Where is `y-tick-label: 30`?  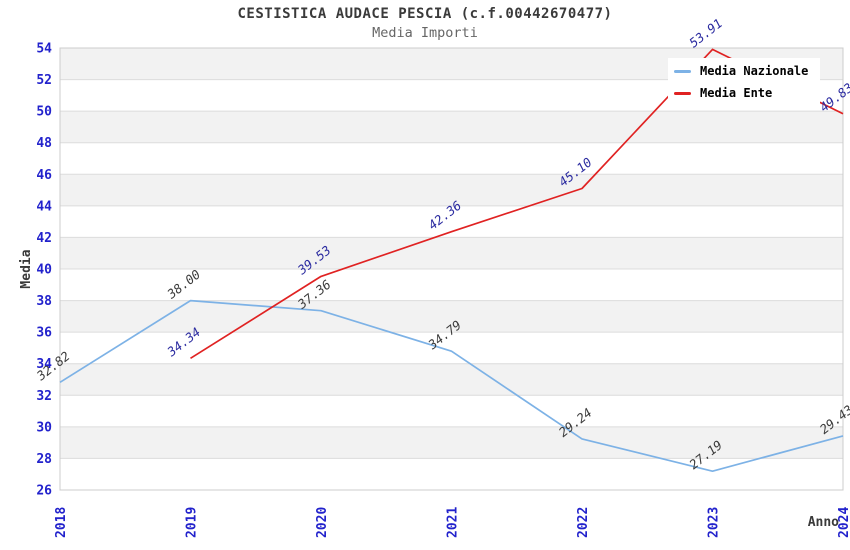 y-tick-label: 30 is located at coordinates (44, 427).